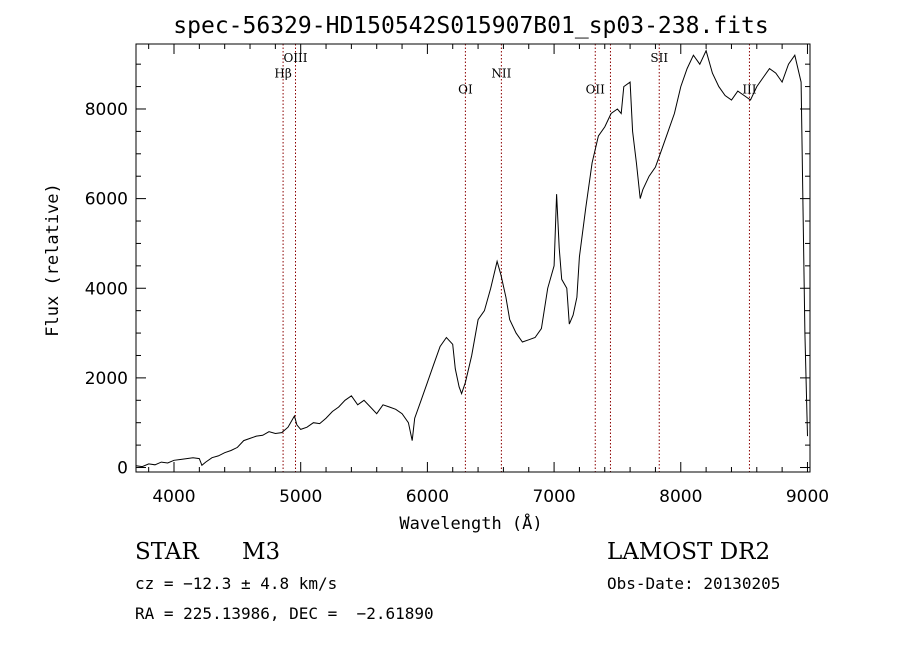 This screenshot has height=649, width=900. What do you see at coordinates (465, 89) in the screenshot?
I see `spectral-line-label: OI` at bounding box center [465, 89].